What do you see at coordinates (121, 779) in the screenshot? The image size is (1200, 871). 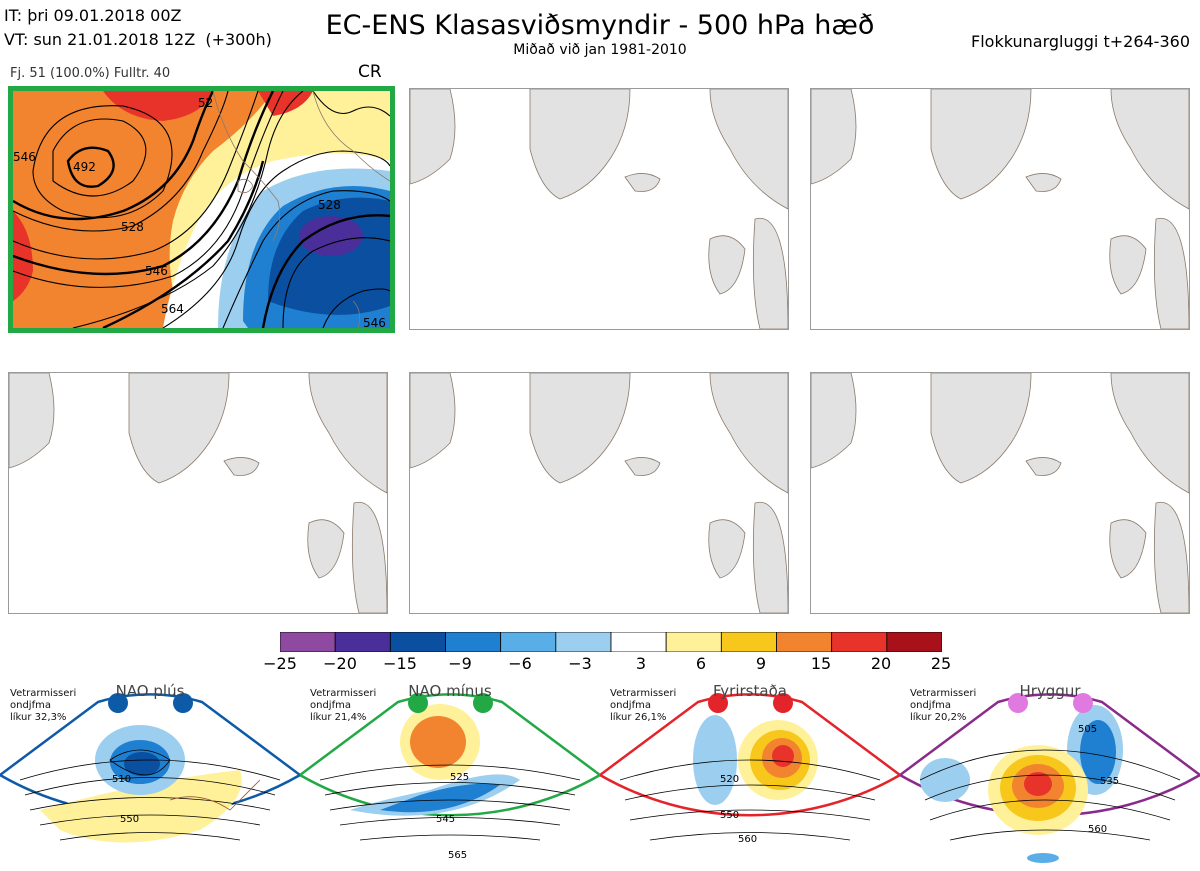 I see `contour-label: 510` at bounding box center [121, 779].